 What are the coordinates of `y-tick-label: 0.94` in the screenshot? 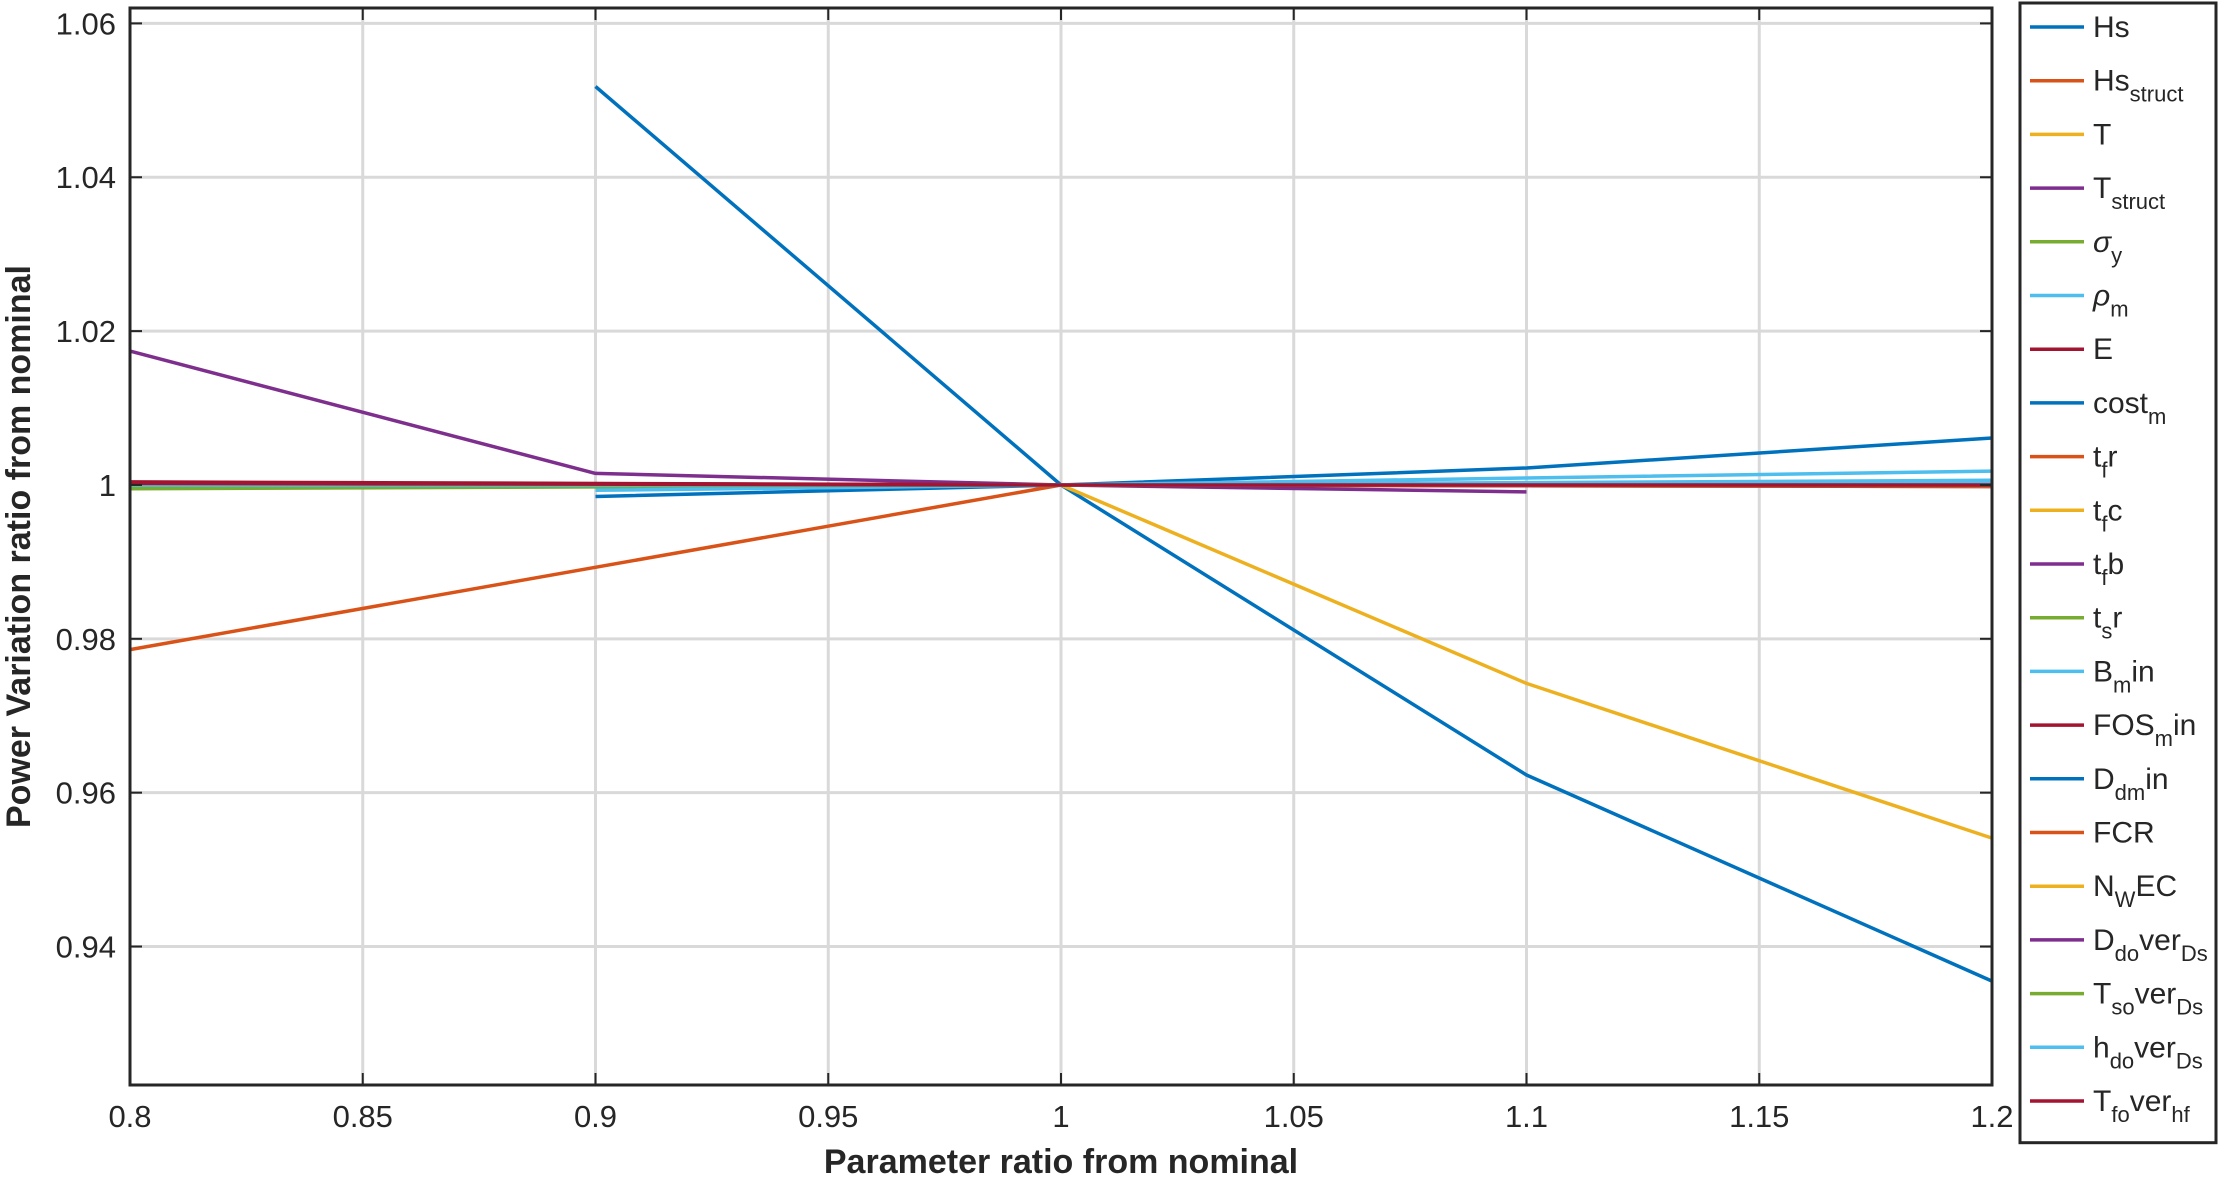 It's located at (86, 947).